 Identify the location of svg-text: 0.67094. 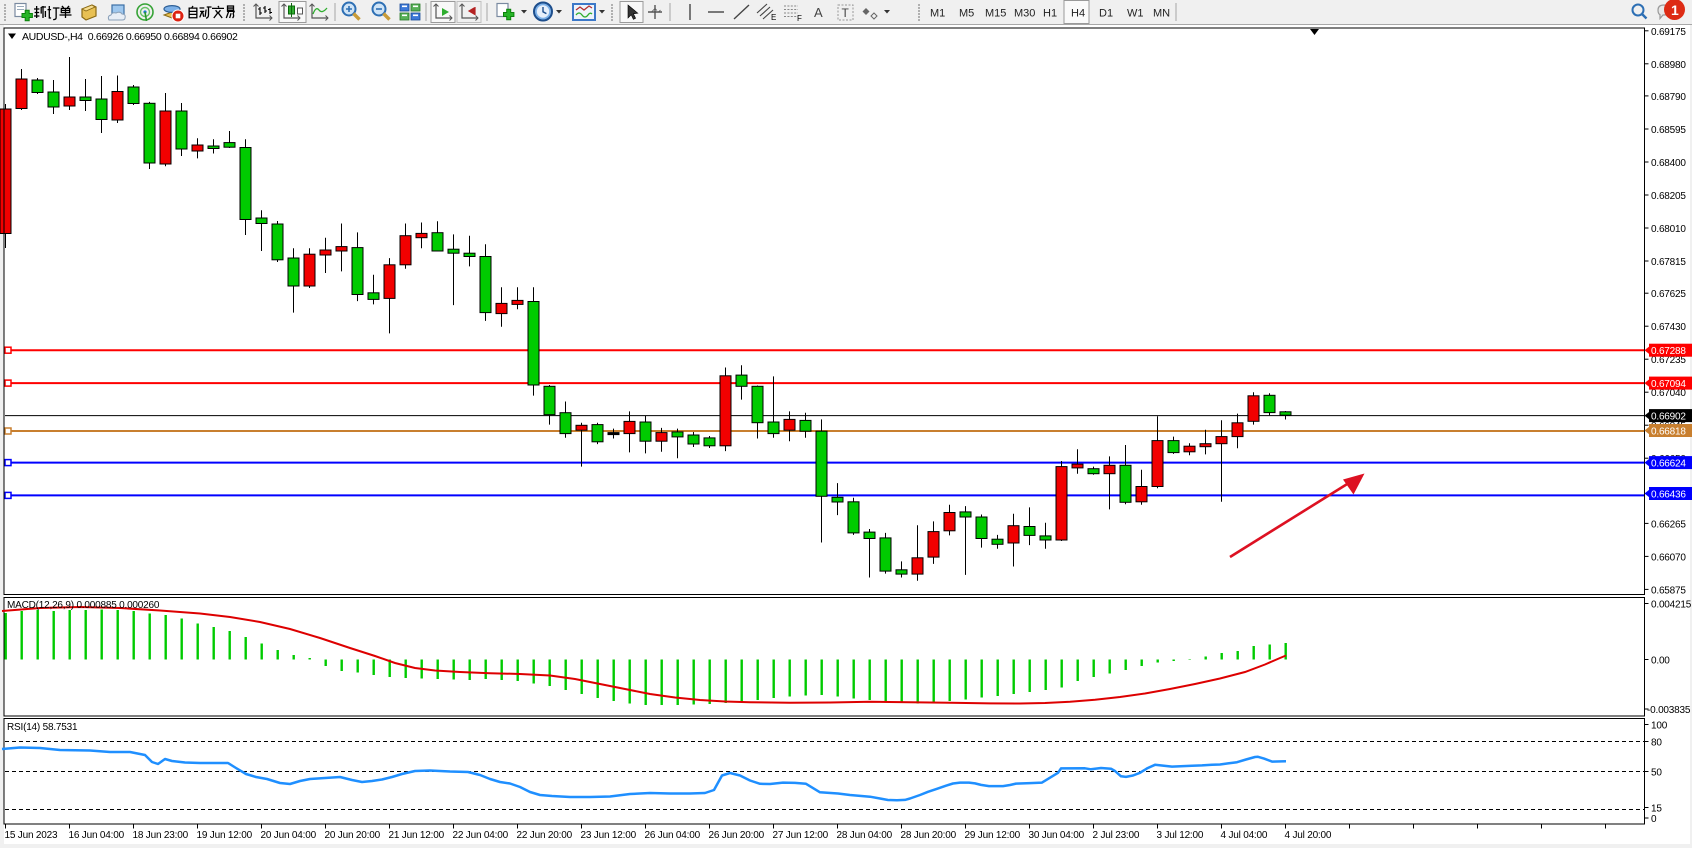
(1668, 384).